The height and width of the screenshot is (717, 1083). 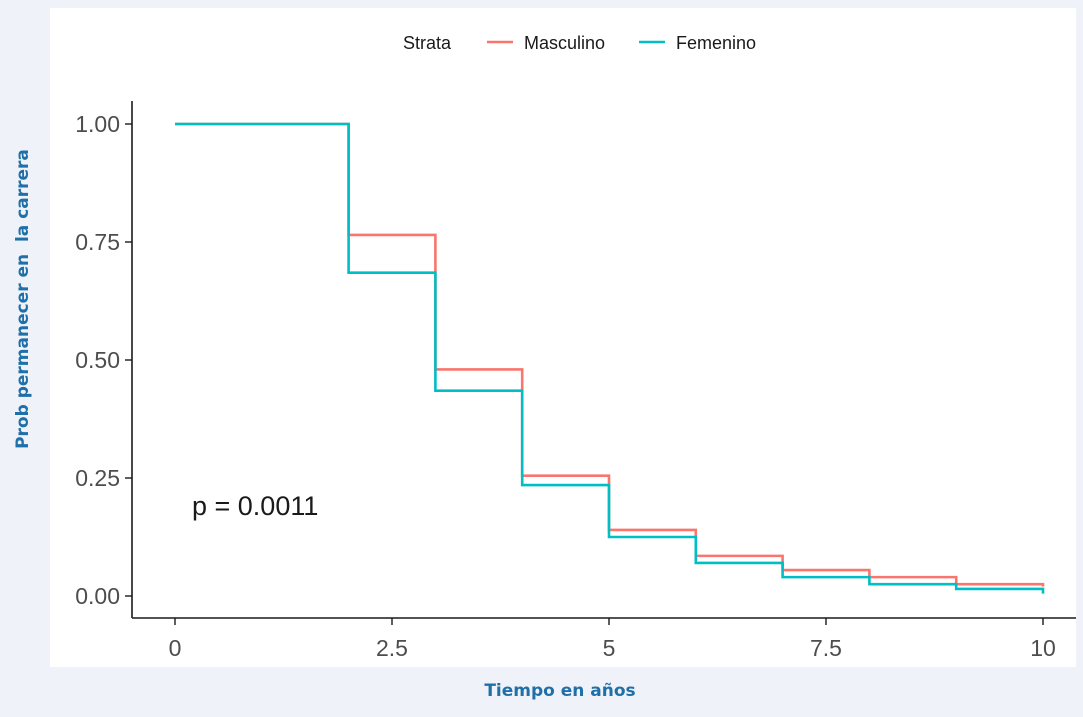 What do you see at coordinates (826, 648) in the screenshot?
I see `x-tick-label: 7.5` at bounding box center [826, 648].